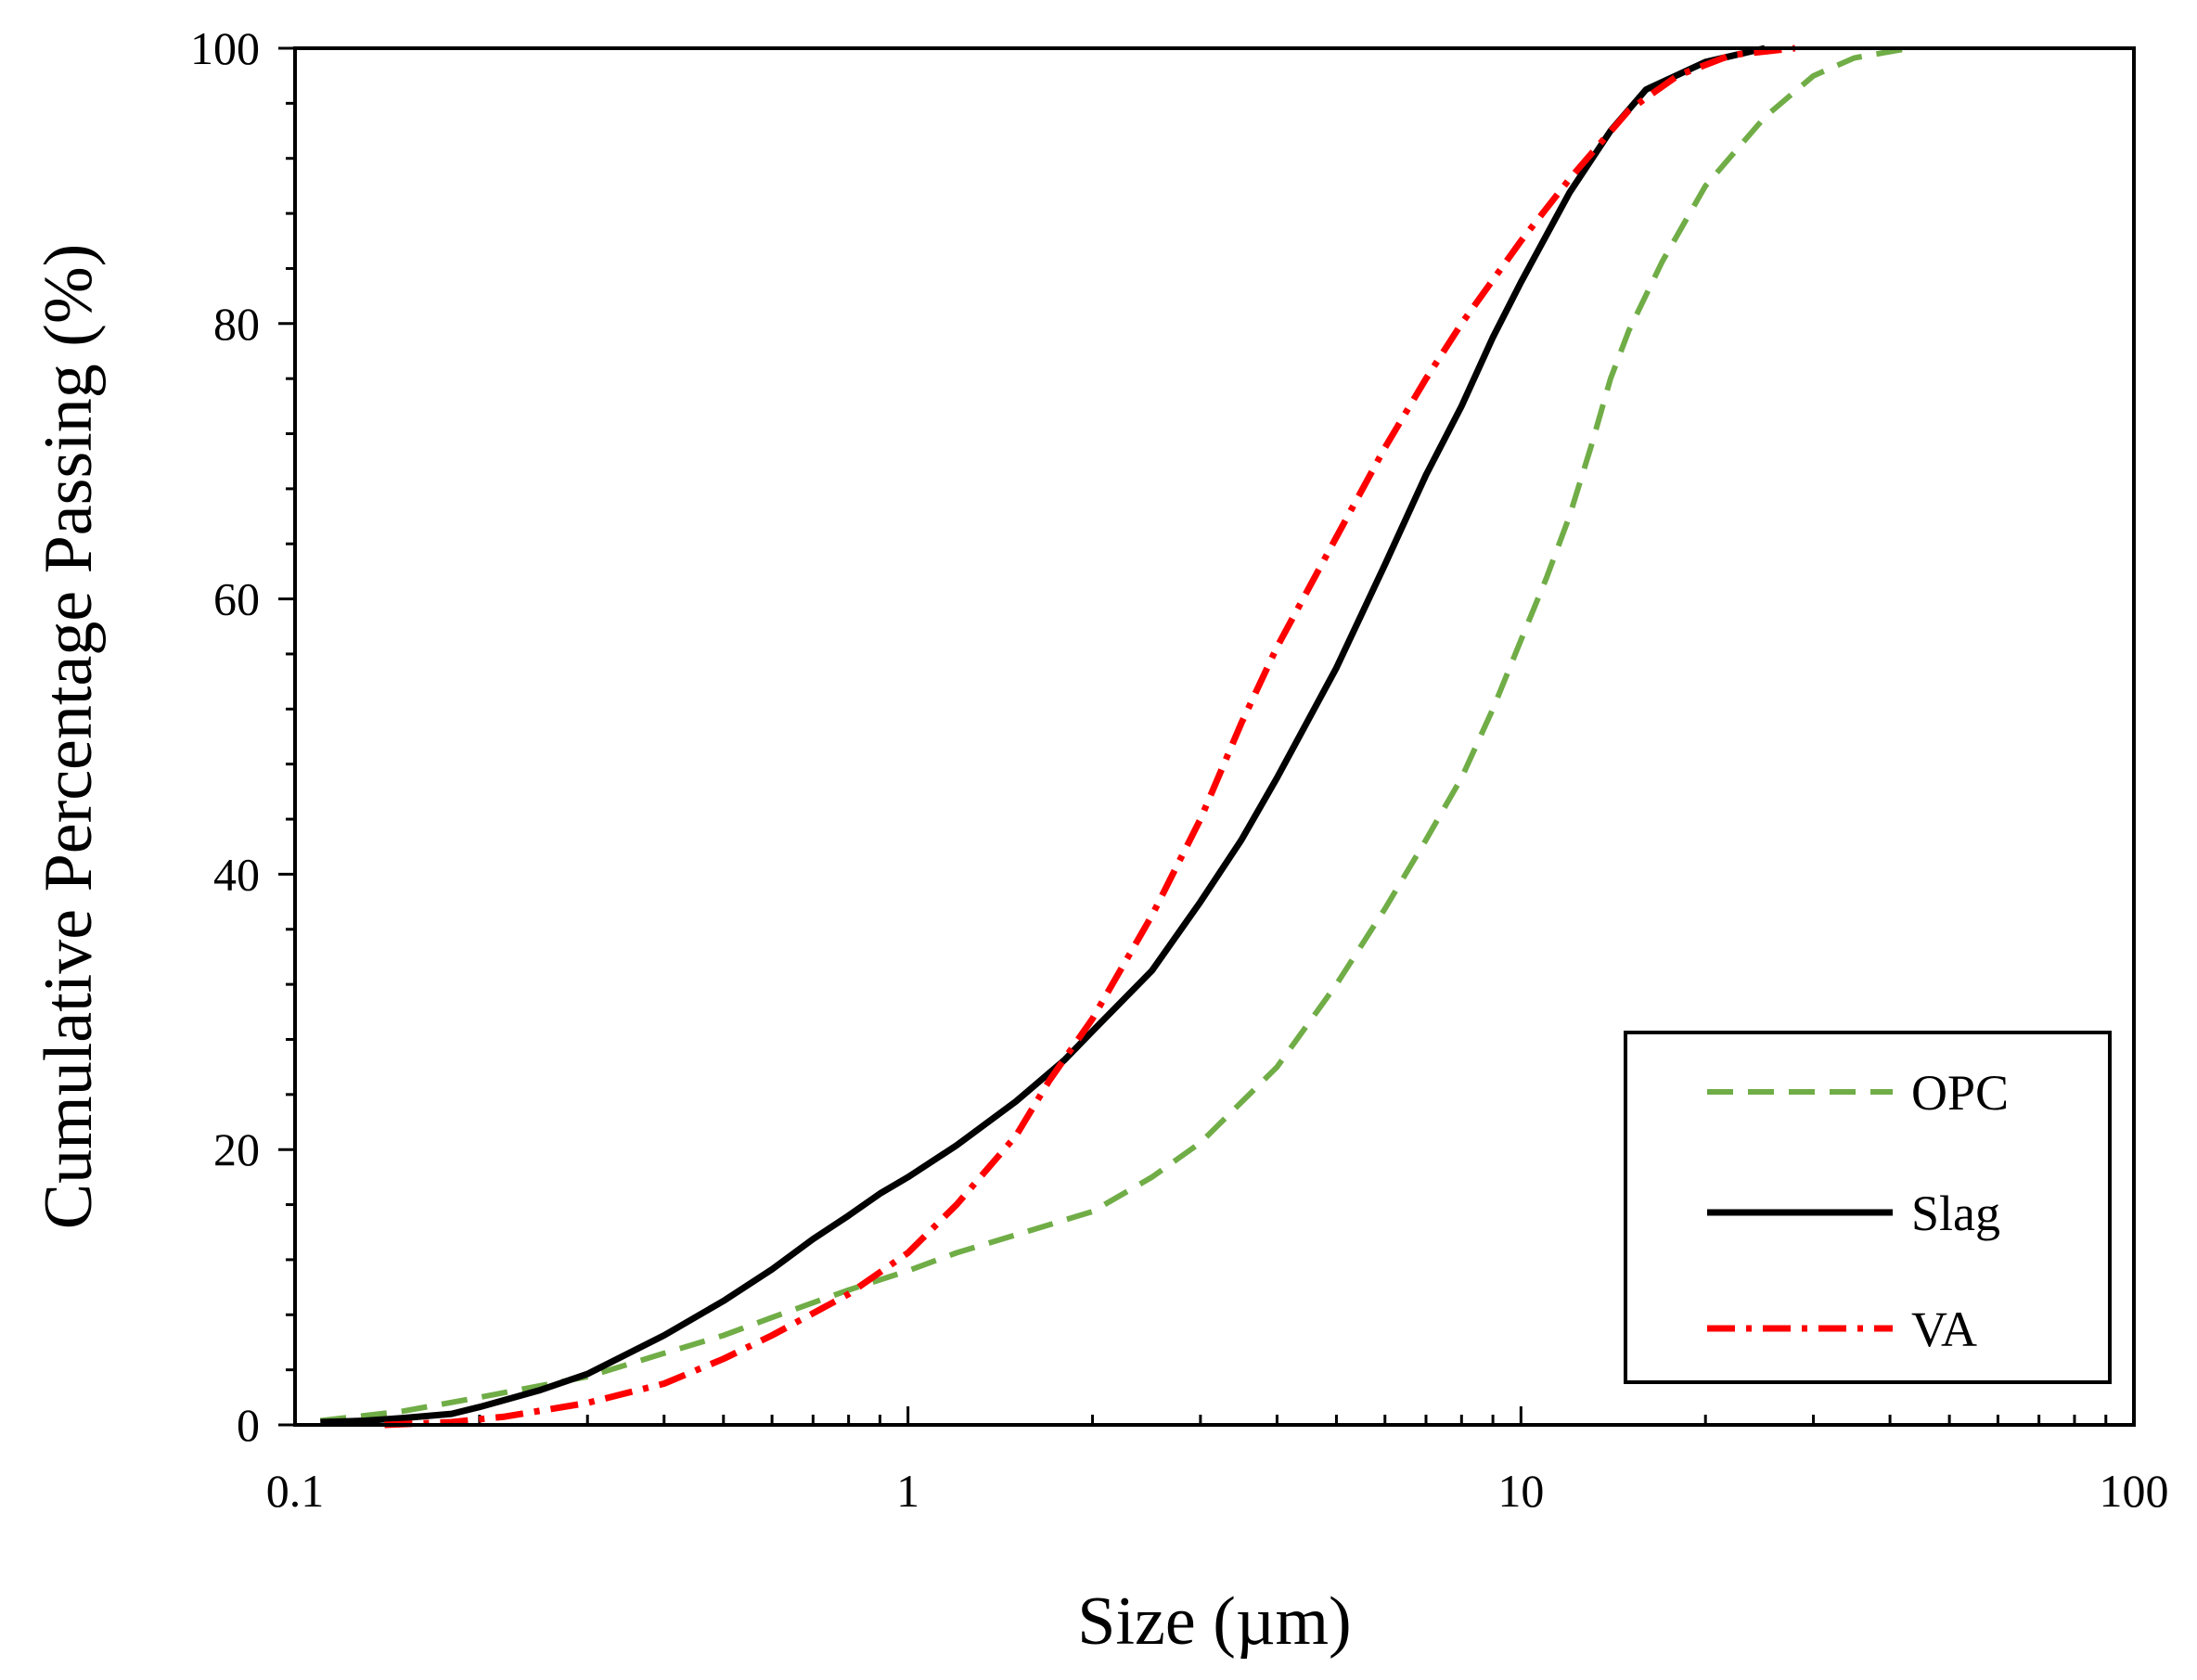 This screenshot has height=1680, width=2197. What do you see at coordinates (225, 736) in the screenshot?
I see `y-tick-labels: 0 20 40 60 80 100` at bounding box center [225, 736].